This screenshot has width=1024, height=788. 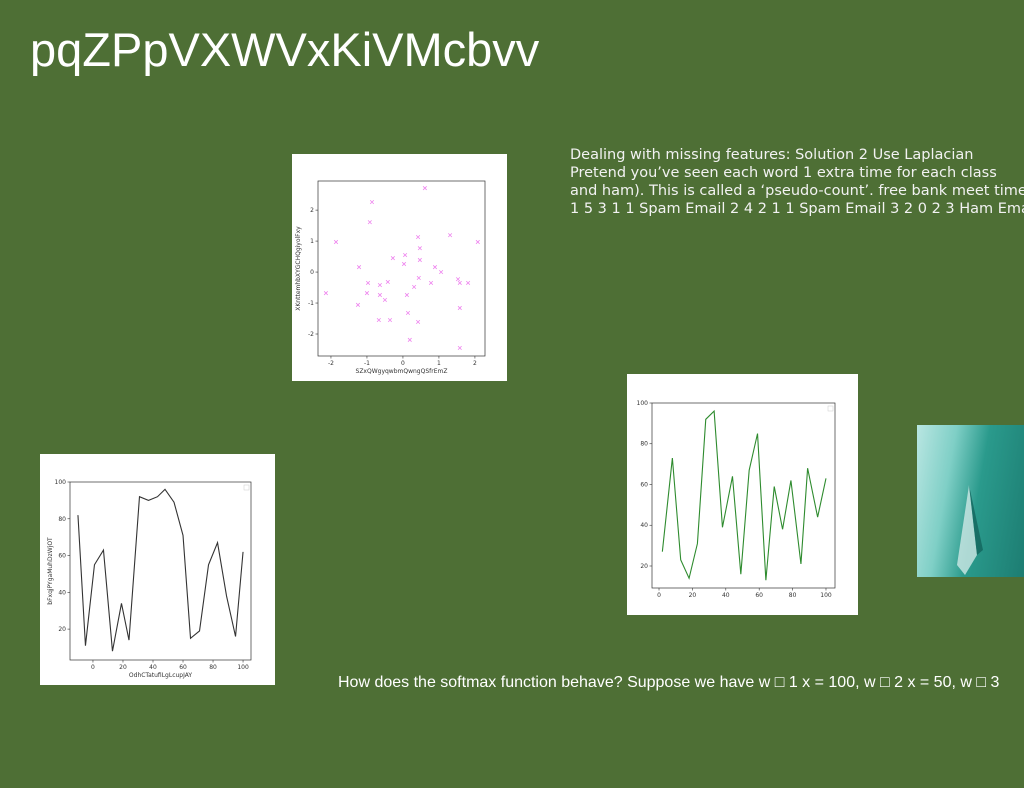 What do you see at coordinates (312, 241) in the screenshot?
I see `y-tick-label: 1` at bounding box center [312, 241].